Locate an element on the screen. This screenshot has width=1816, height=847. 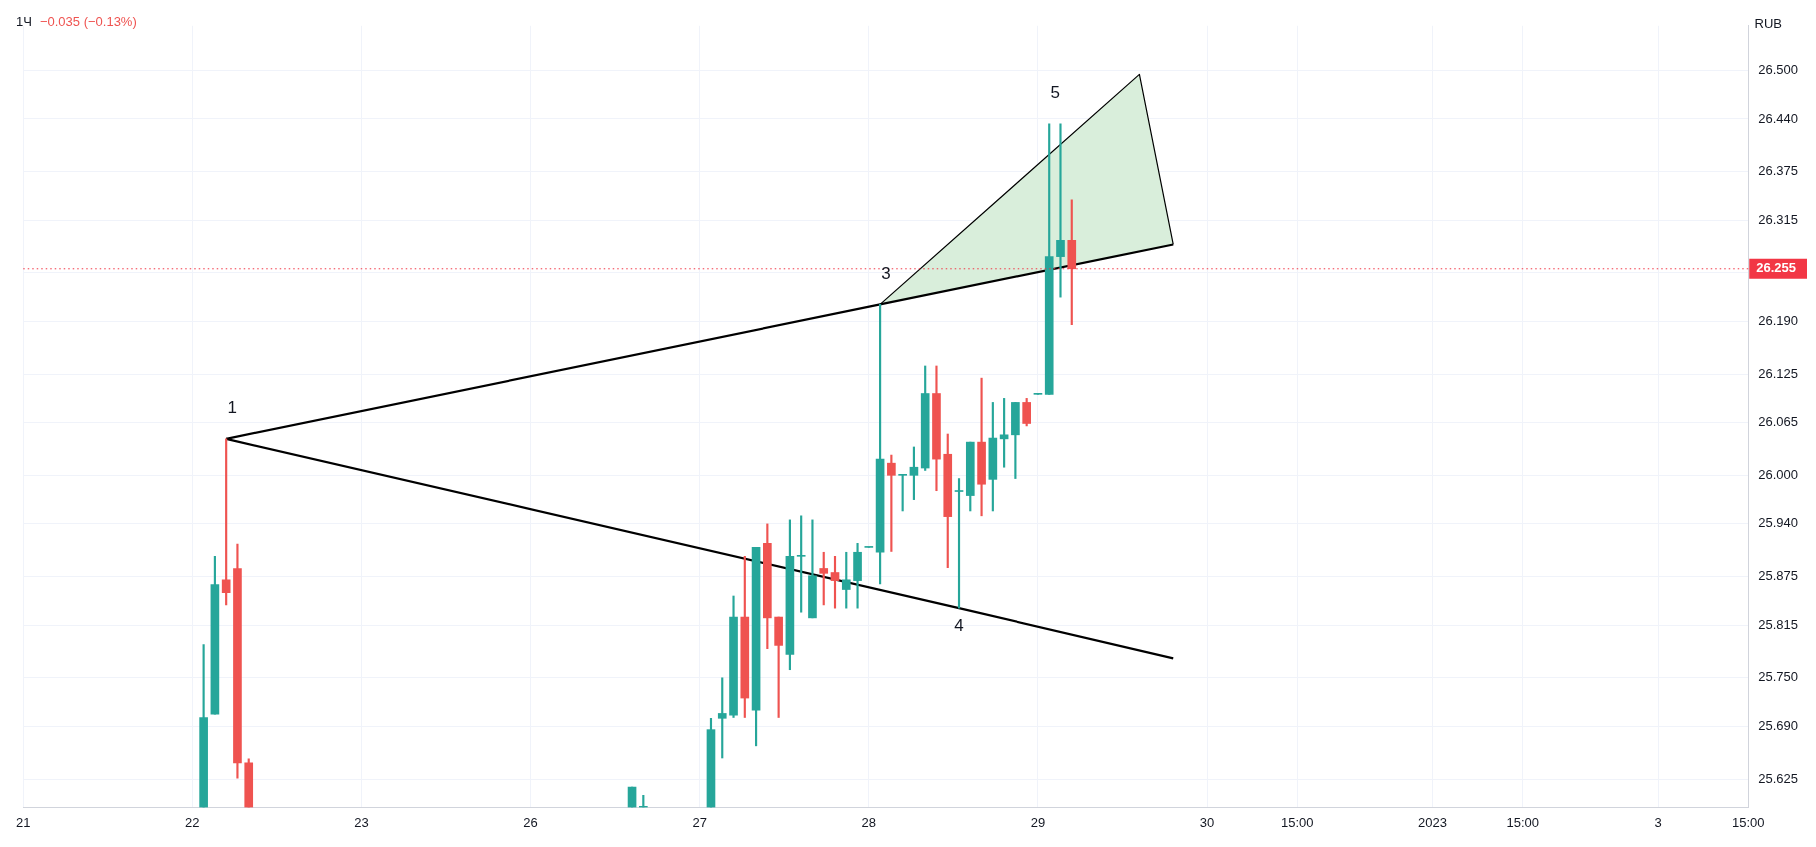
chart-title: 1Ч is located at coordinates (24, 21).